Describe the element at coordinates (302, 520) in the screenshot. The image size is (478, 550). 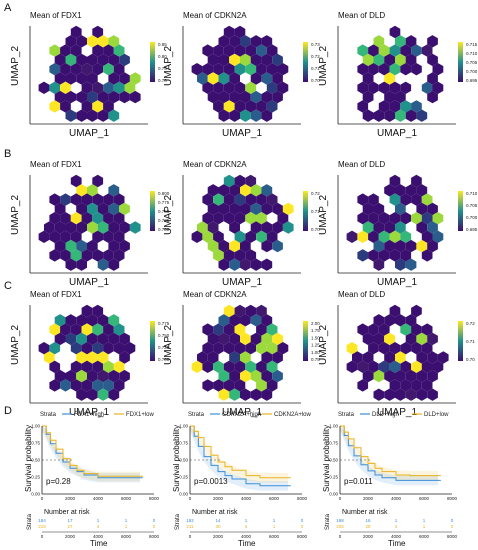
I see `risk-count-high: 0` at that location.